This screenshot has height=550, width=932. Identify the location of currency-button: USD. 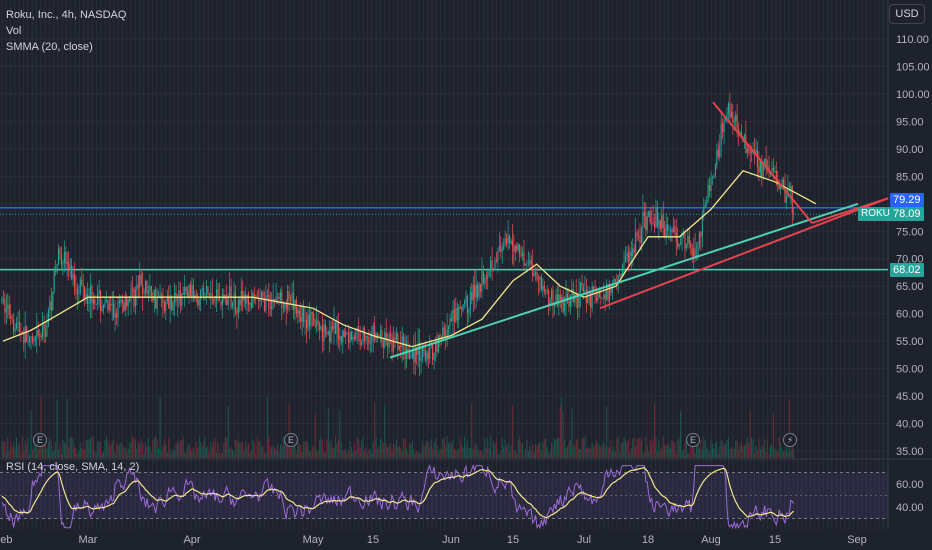
(907, 14).